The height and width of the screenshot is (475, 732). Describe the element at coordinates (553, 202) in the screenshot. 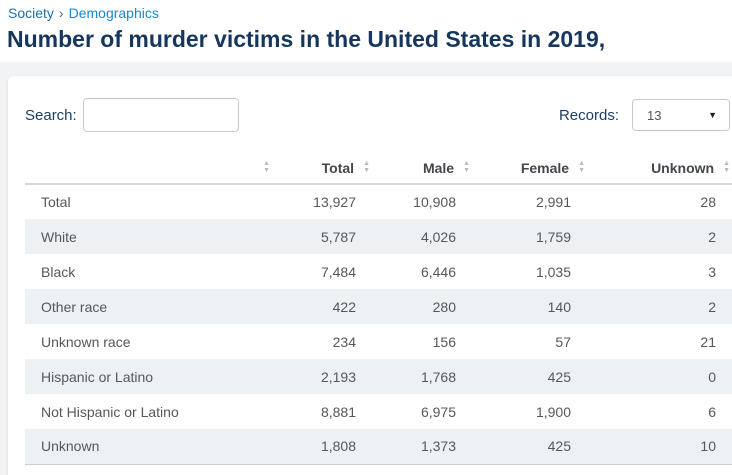

I see `cell-value: 2,991` at that location.